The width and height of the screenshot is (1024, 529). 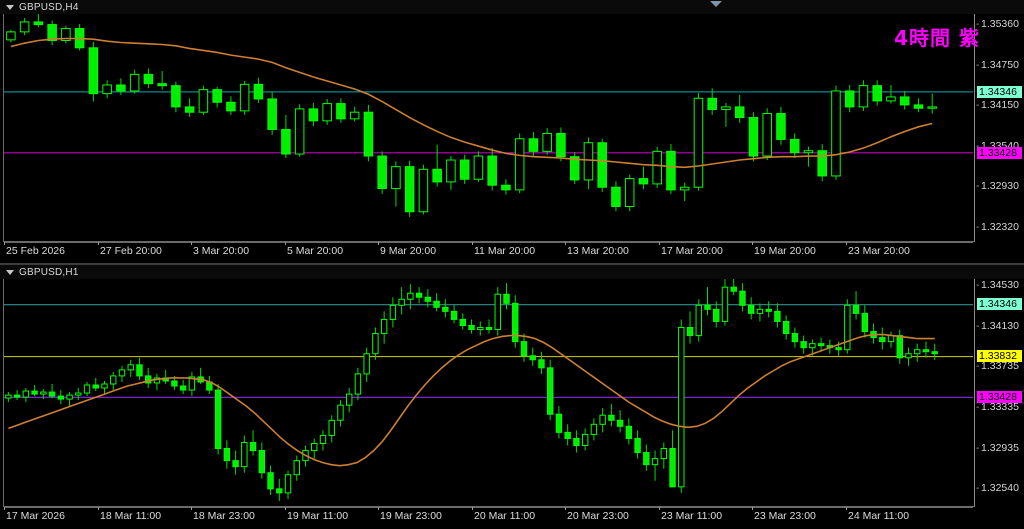 What do you see at coordinates (34, 249) in the screenshot?
I see `time-tick-label: 25 Feb 2026` at bounding box center [34, 249].